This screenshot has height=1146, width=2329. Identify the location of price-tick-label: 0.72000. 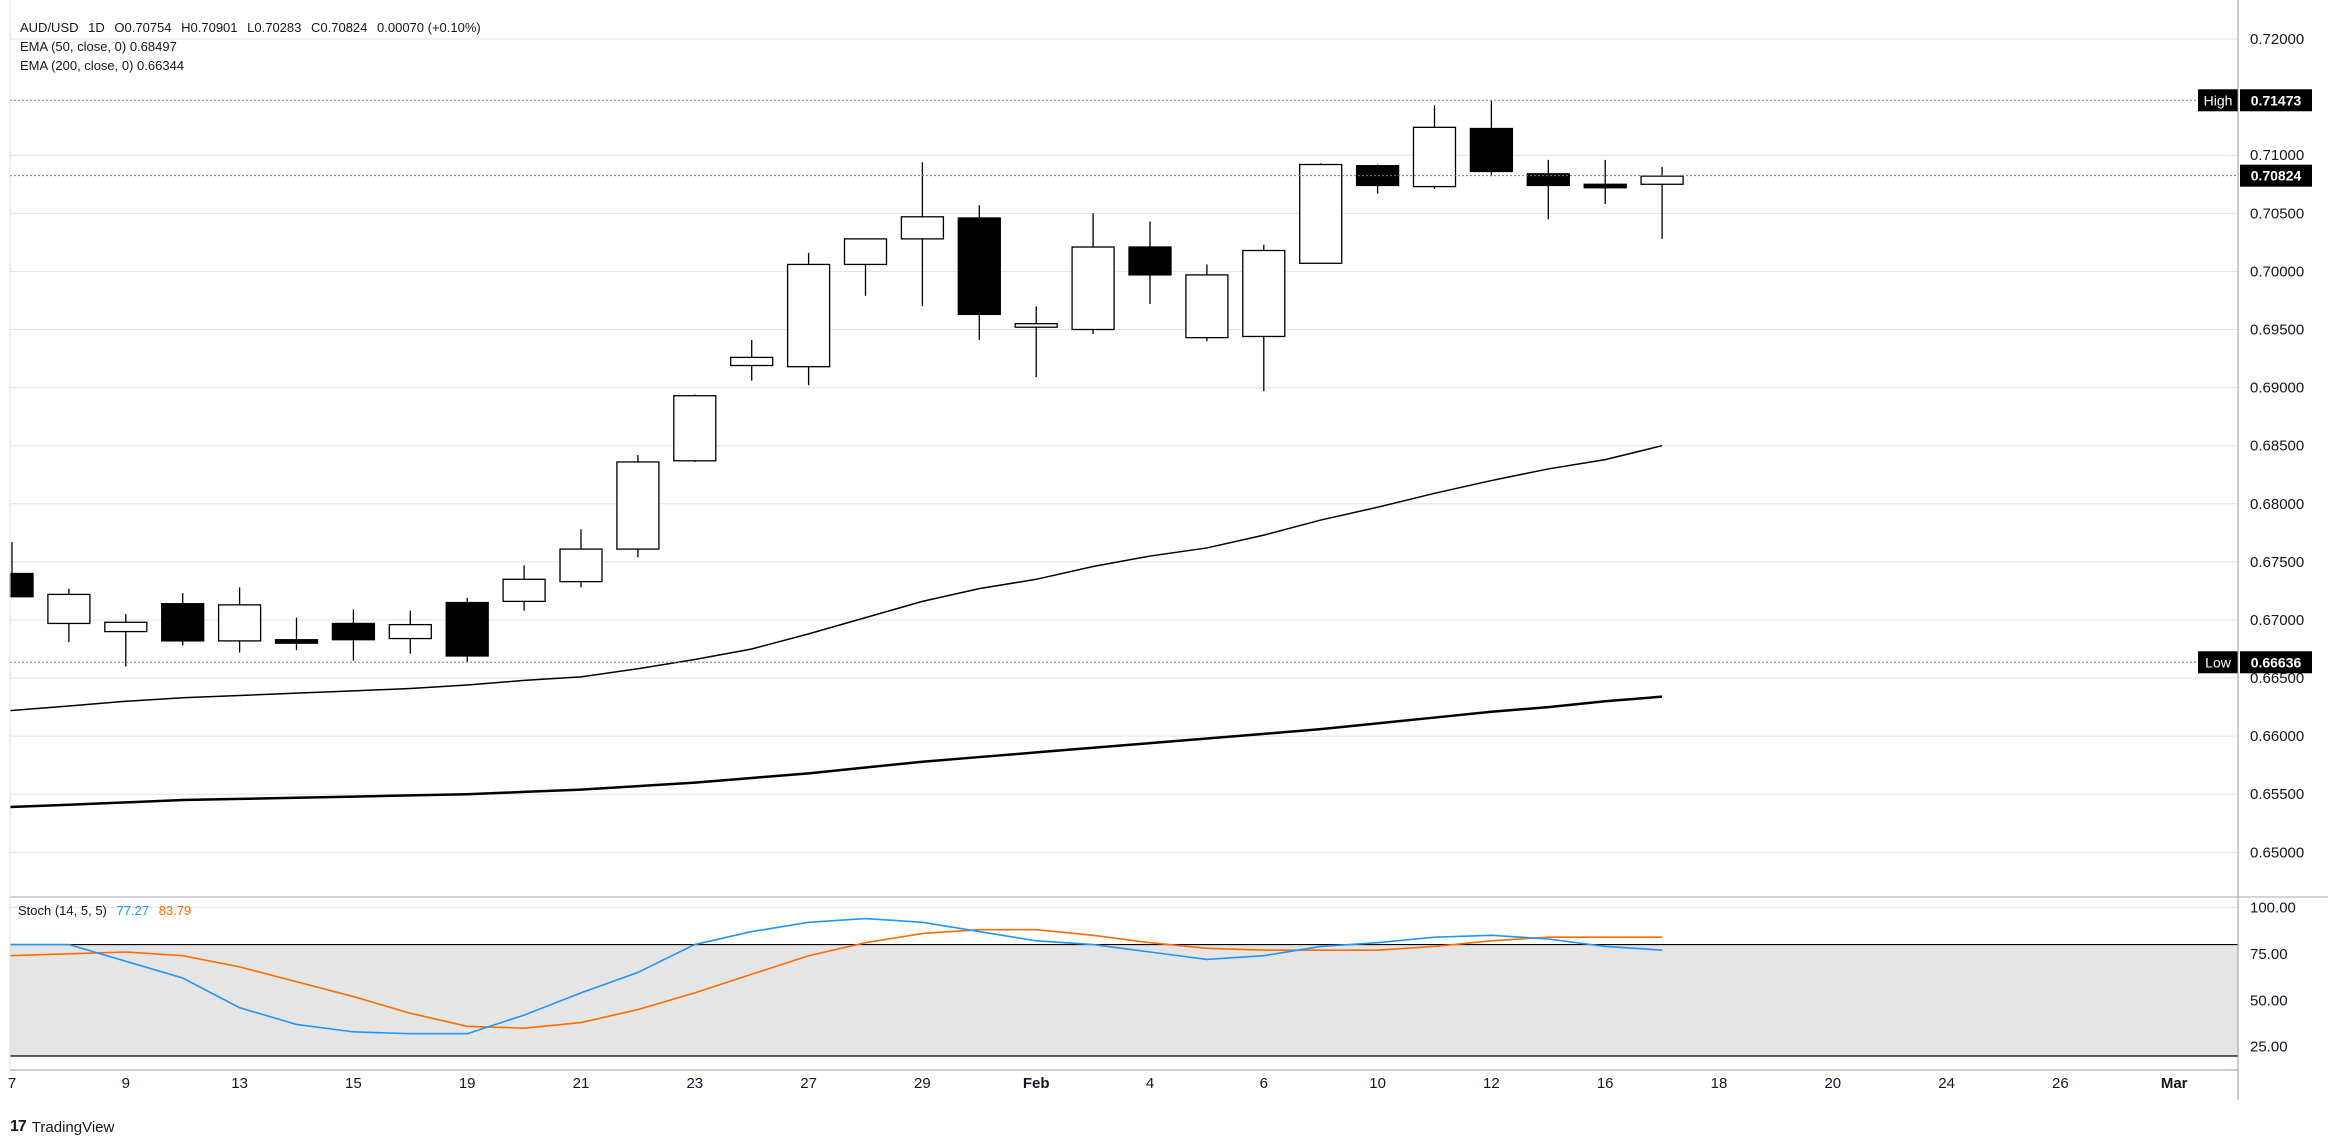
(2277, 39).